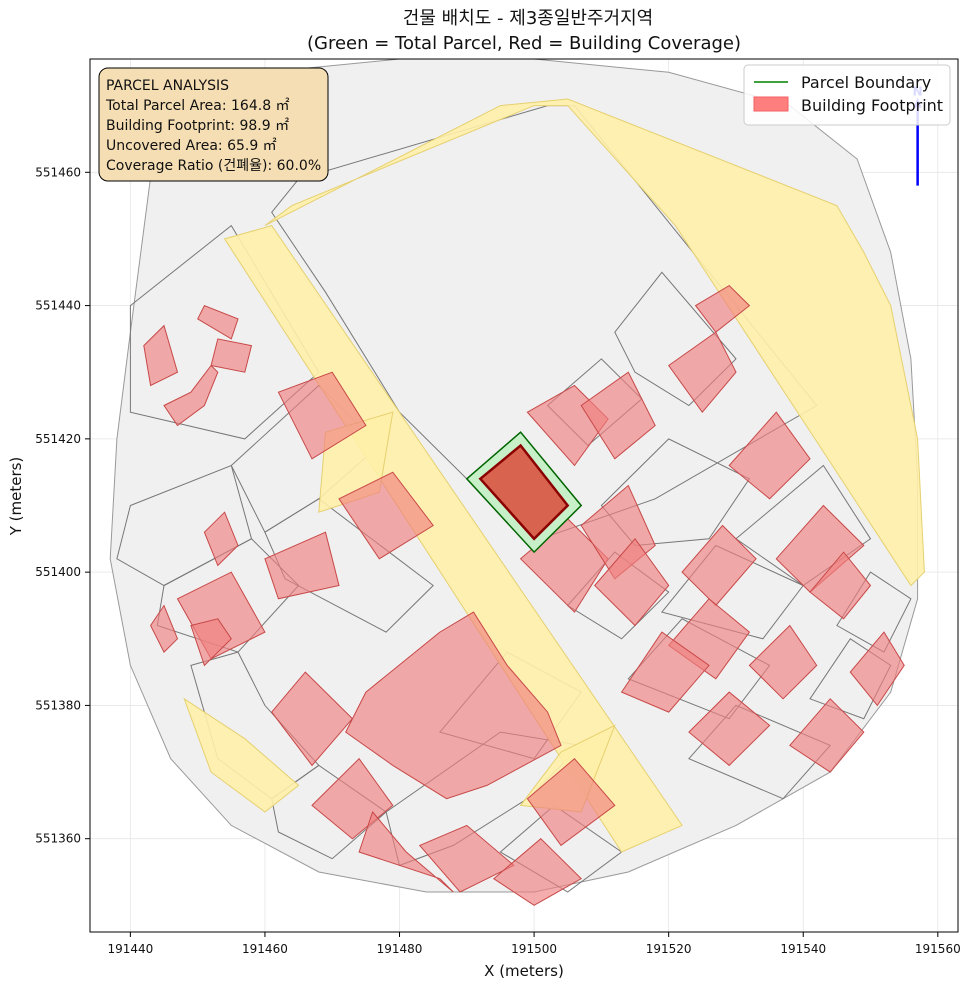  What do you see at coordinates (213, 166) in the screenshot?
I see `info-line-coverage: Coverage Ratio (건폐율): 60.0%` at bounding box center [213, 166].